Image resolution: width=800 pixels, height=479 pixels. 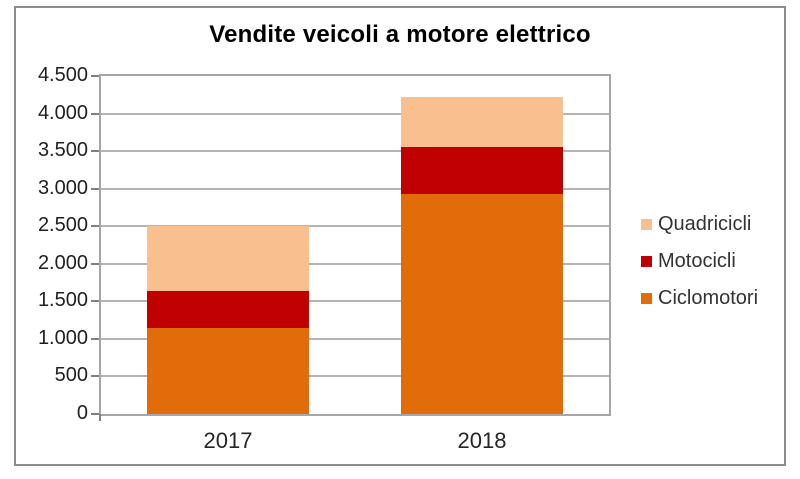 I want to click on y-tick-label: 0, so click(x=82, y=413).